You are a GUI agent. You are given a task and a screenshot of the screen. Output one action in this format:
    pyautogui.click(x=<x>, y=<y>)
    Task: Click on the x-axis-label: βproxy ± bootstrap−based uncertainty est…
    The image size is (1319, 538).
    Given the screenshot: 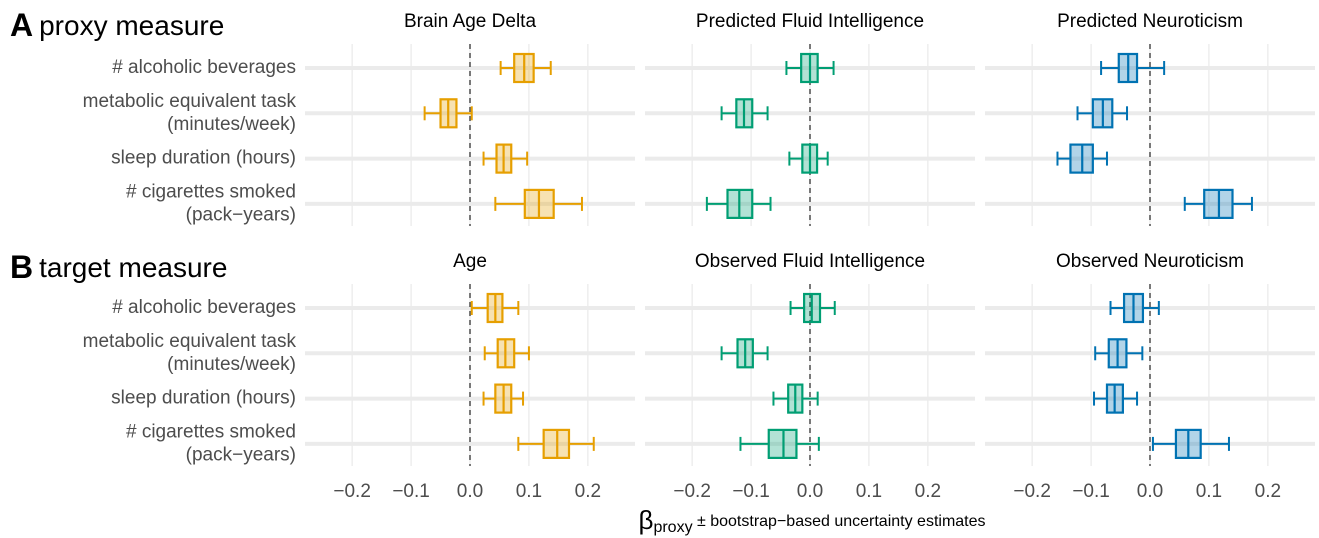 What is the action you would take?
    pyautogui.click(x=811, y=520)
    